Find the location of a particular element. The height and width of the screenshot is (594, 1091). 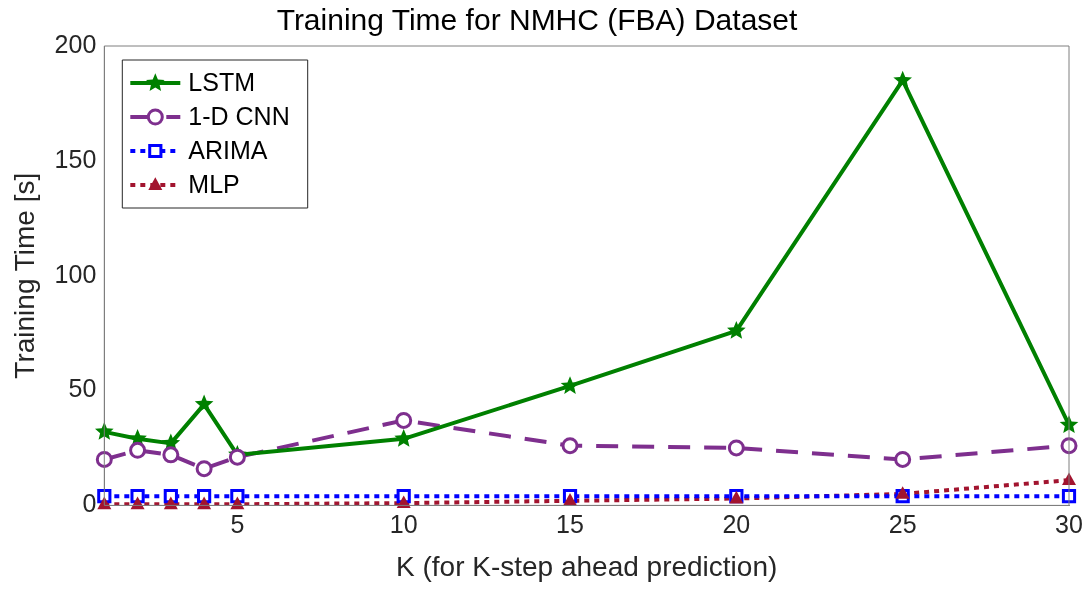

x-tick-label: 10 is located at coordinates (403, 524).